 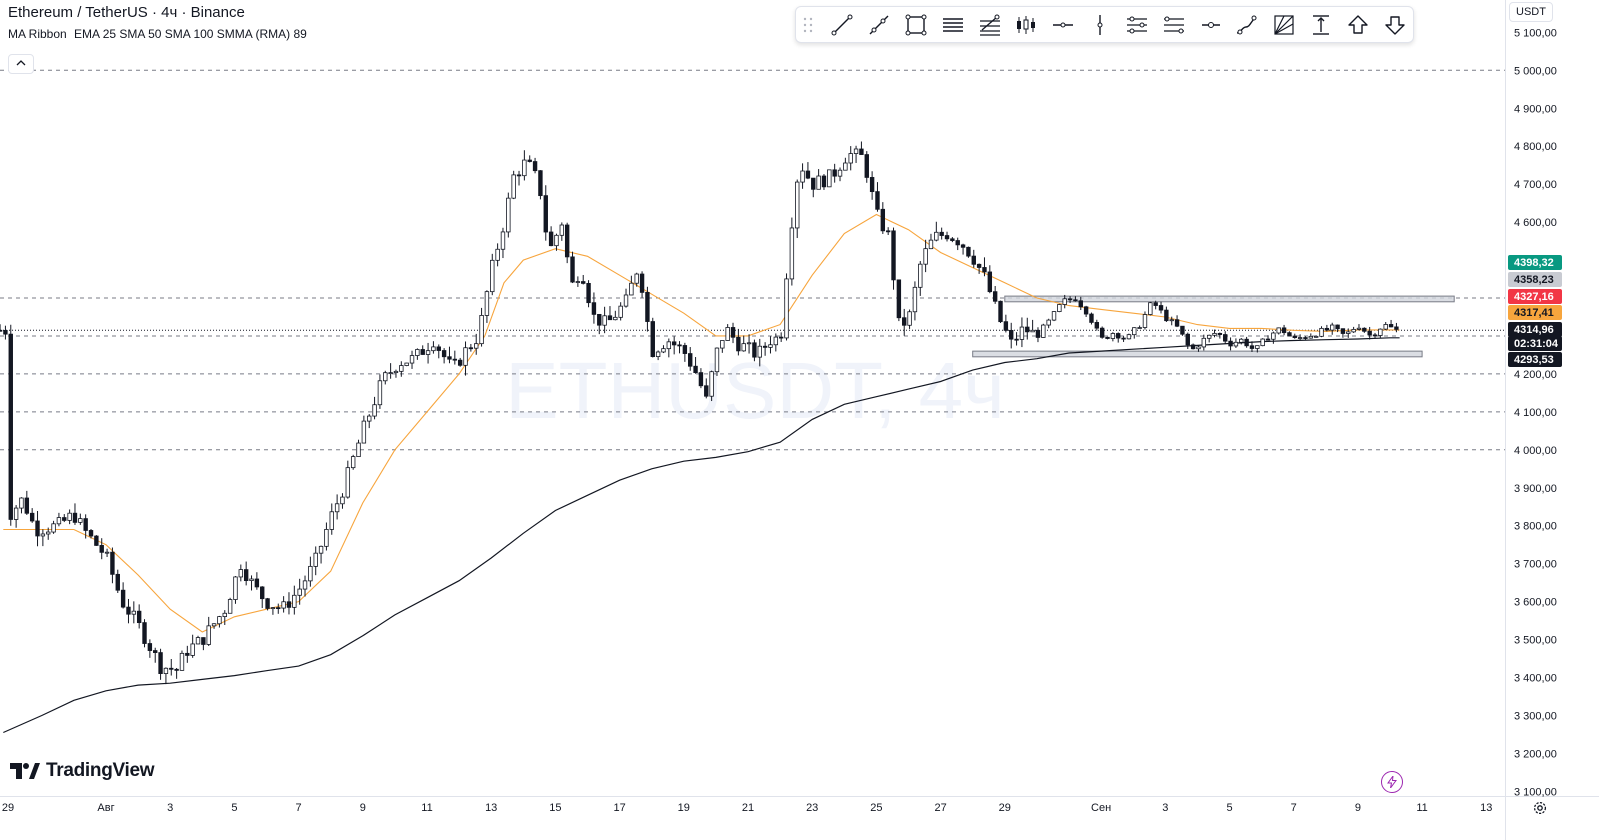 I want to click on rectangle-tool, so click(x=916, y=25).